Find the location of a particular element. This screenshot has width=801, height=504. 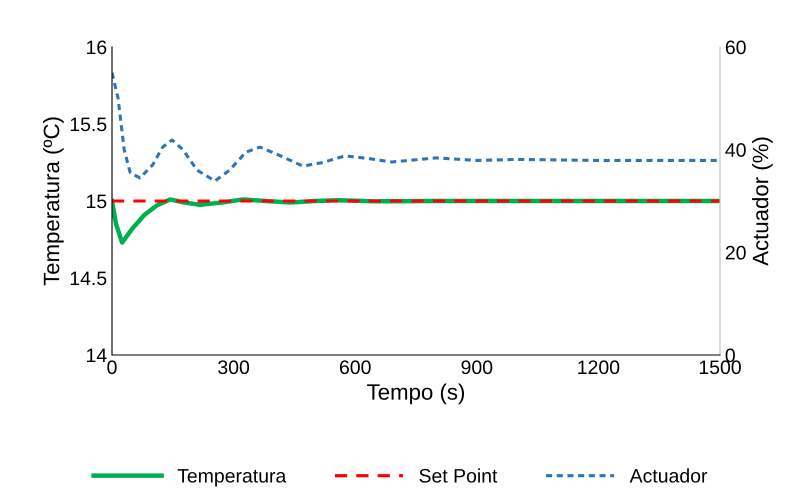

x-tick-label: 1500 is located at coordinates (720, 367).